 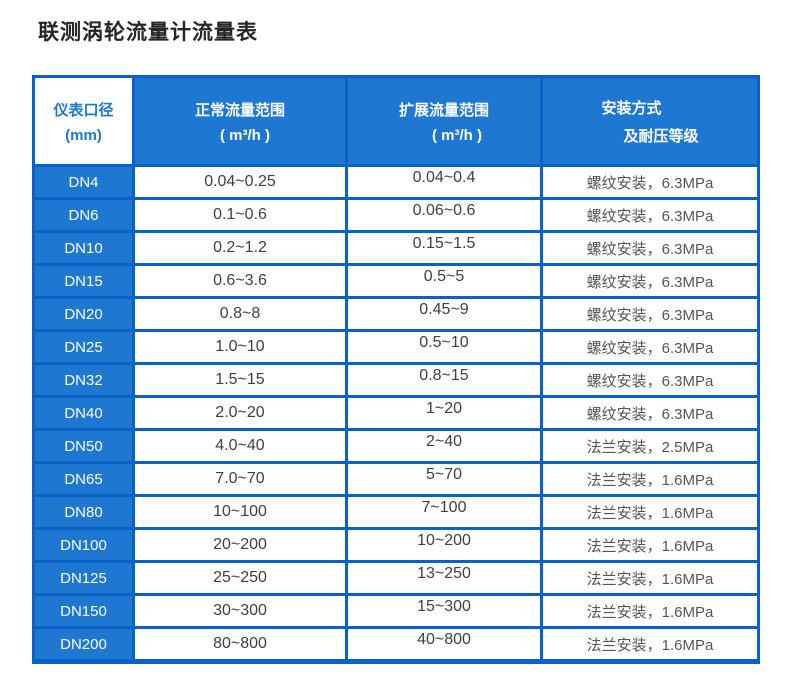 What do you see at coordinates (83, 644) in the screenshot?
I see `cell-diameter: DN200` at bounding box center [83, 644].